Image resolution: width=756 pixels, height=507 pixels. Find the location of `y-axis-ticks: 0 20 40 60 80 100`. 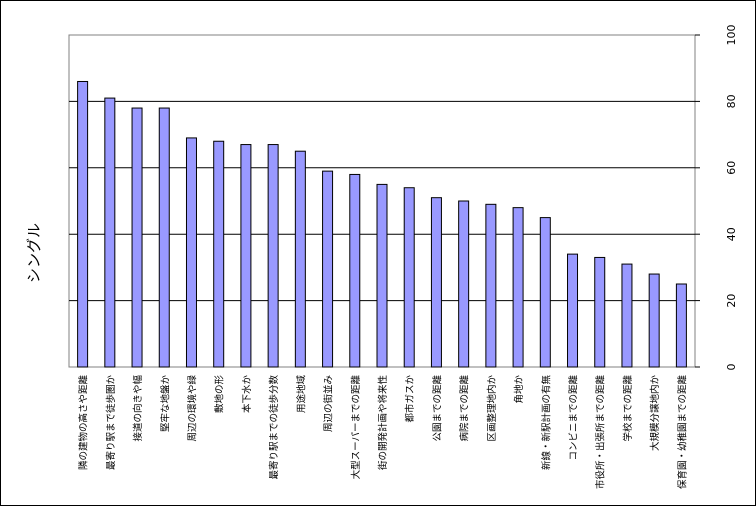

y-axis-ticks: 0 20 40 60 80 100 is located at coordinates (716, 198).